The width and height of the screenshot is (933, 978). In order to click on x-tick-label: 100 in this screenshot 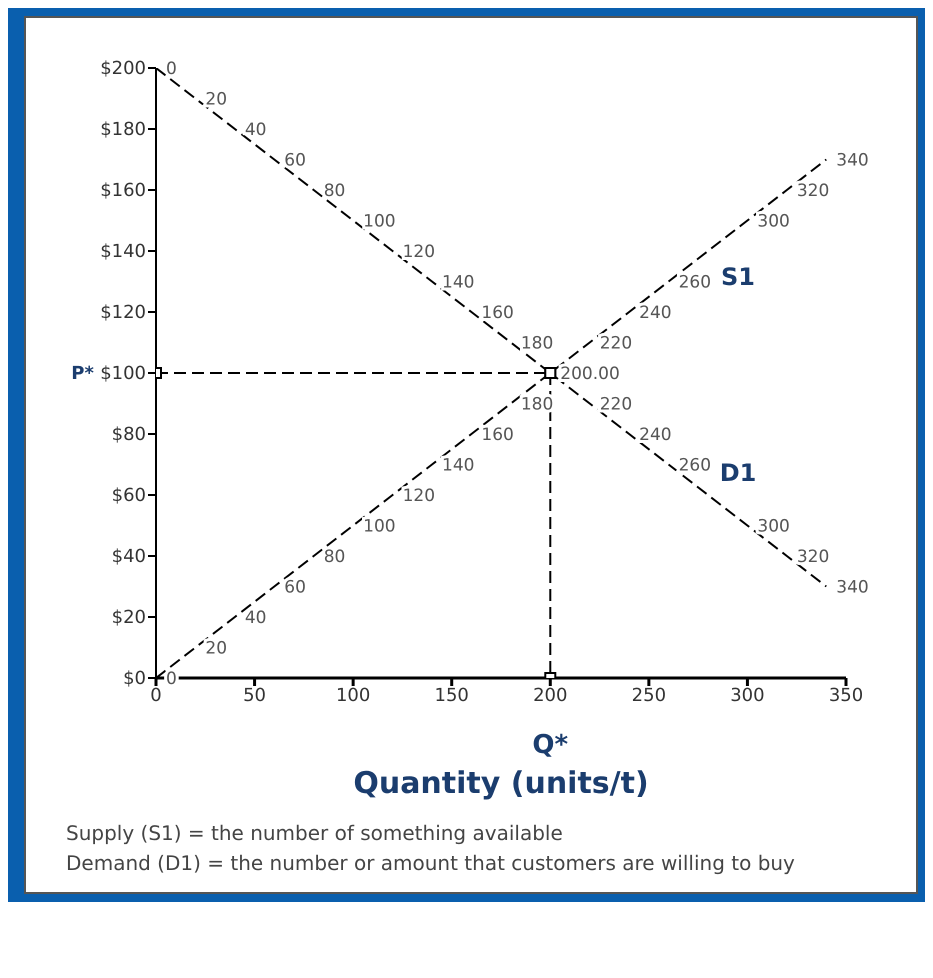, I will do `click(353, 695)`.